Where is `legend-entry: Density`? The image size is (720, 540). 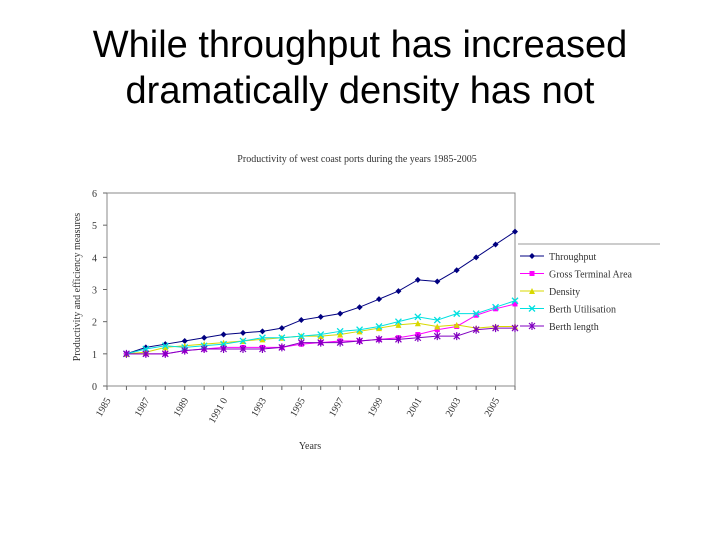 legend-entry: Density is located at coordinates (550, 292).